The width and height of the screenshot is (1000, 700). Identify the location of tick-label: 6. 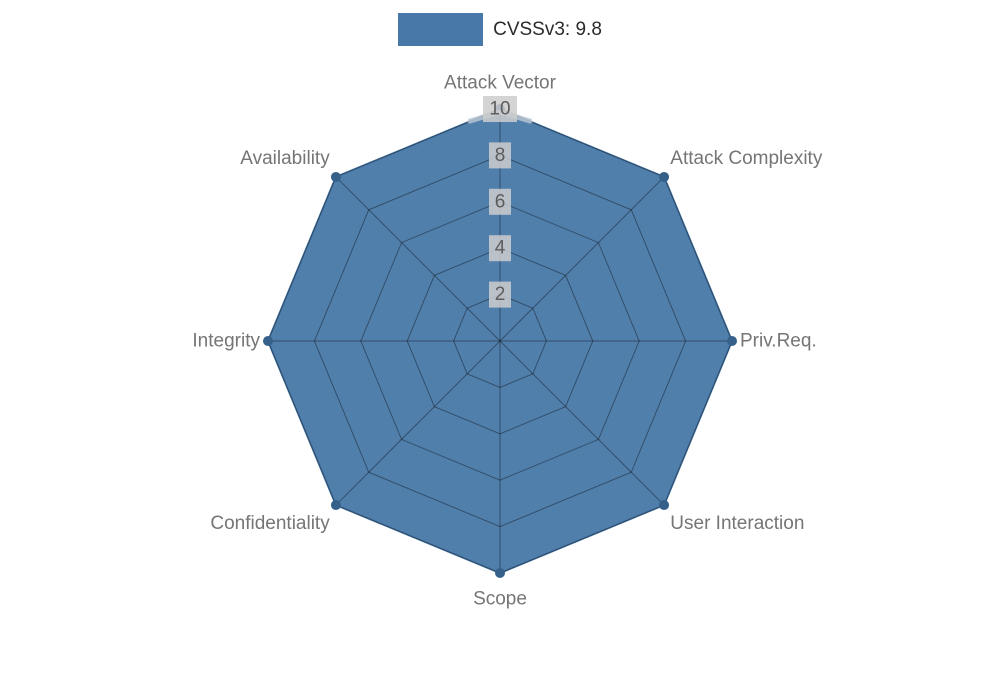
(500, 201).